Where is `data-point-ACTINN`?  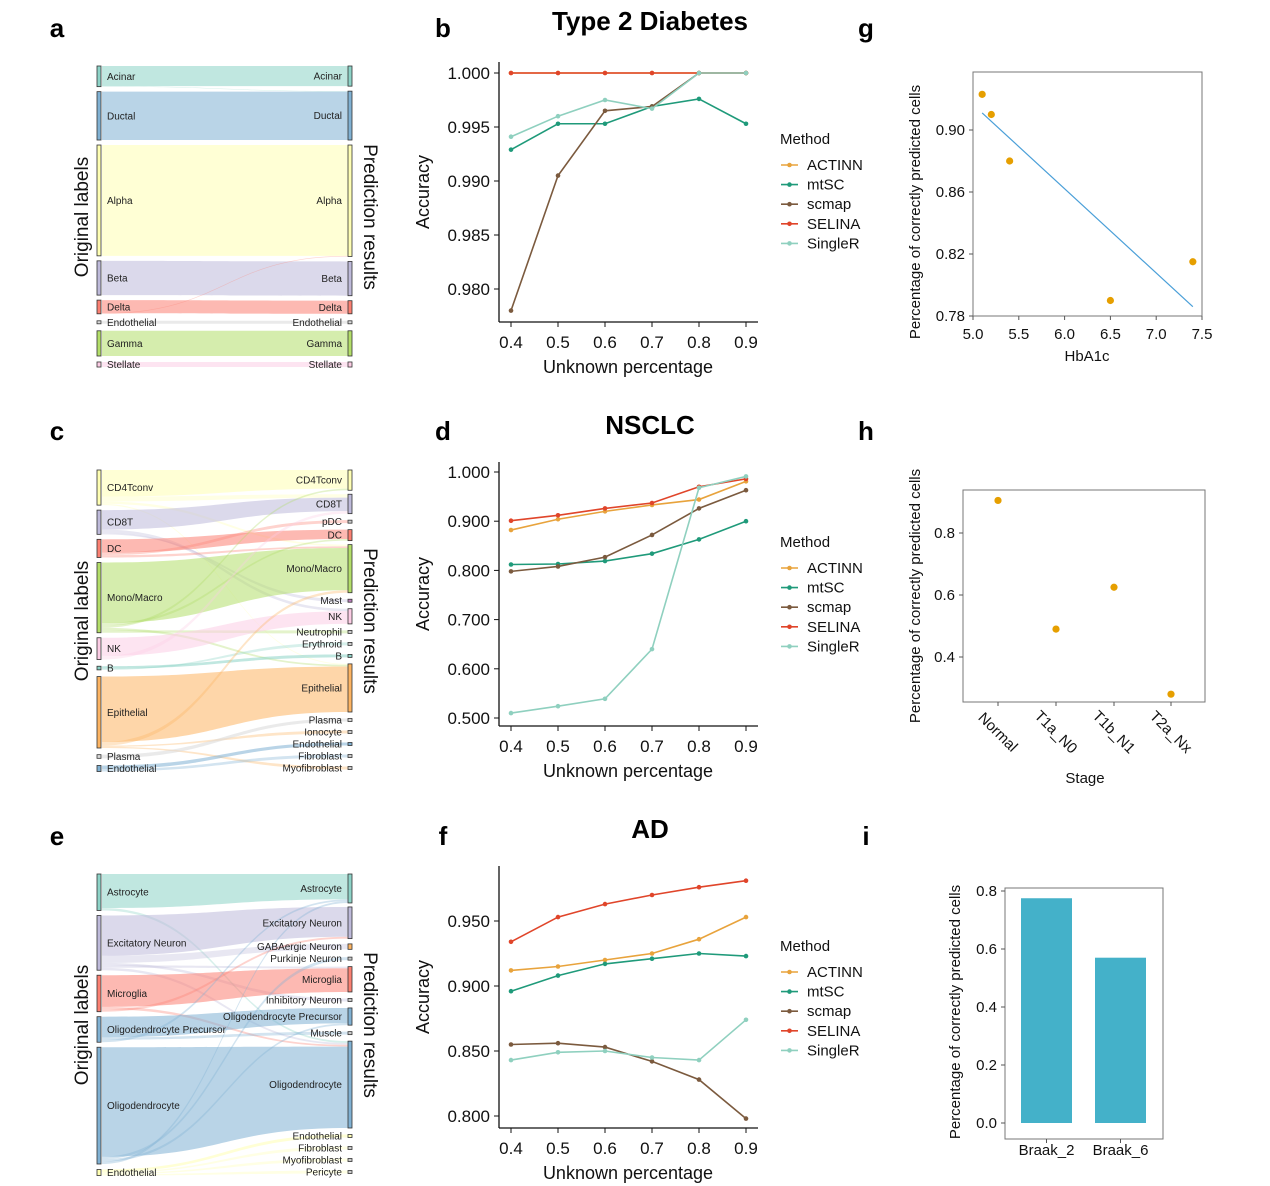 data-point-ACTINN is located at coordinates (511, 530).